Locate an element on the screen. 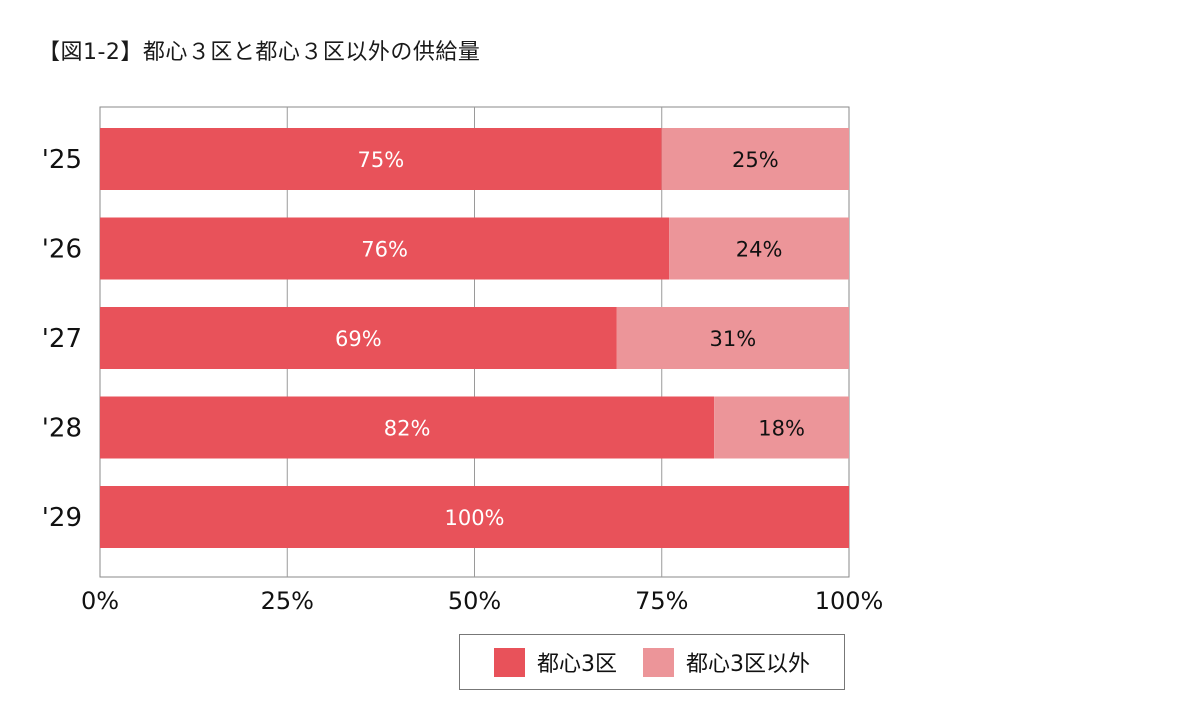 This screenshot has width=1200, height=728. x-tick-label: 0% is located at coordinates (100, 601).